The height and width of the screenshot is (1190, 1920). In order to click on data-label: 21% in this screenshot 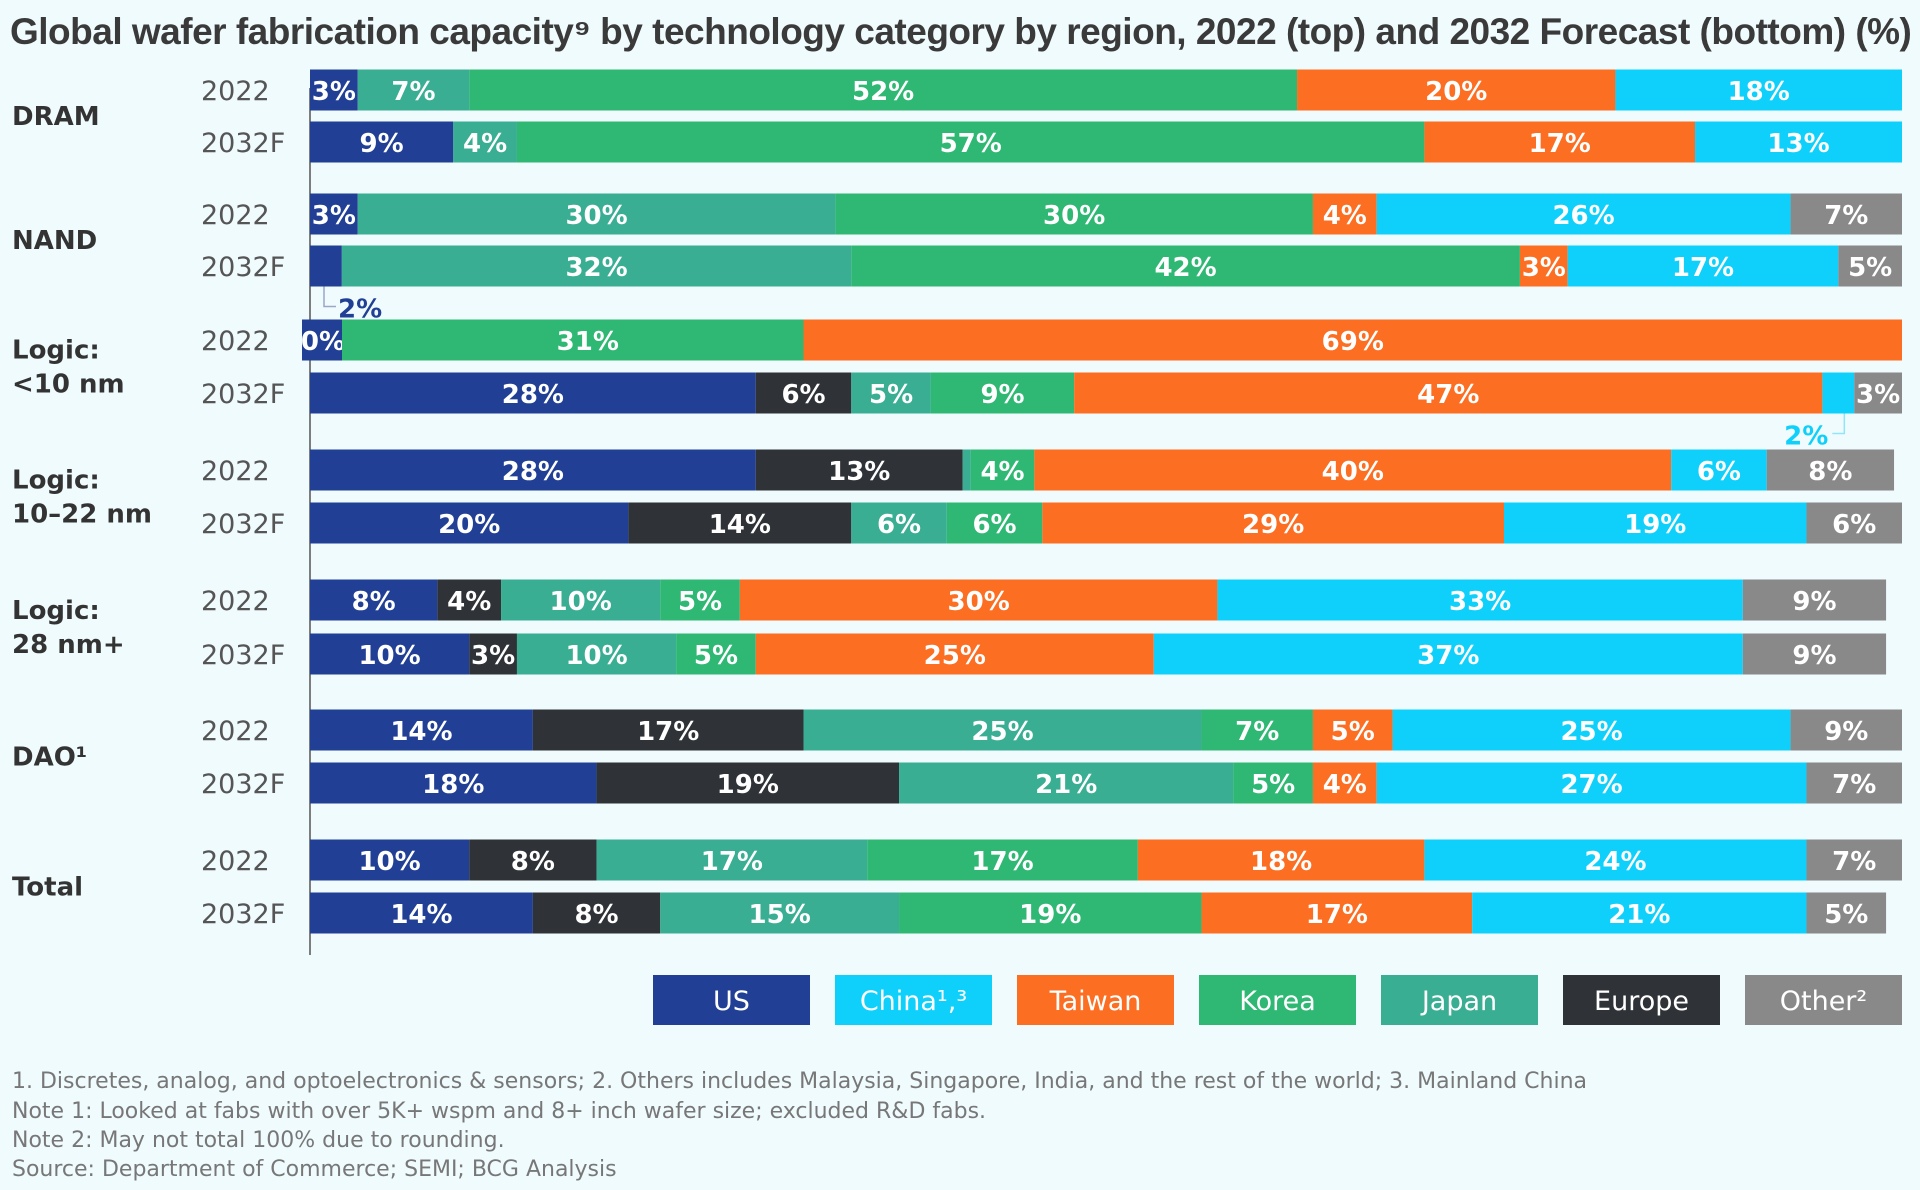, I will do `click(1639, 915)`.